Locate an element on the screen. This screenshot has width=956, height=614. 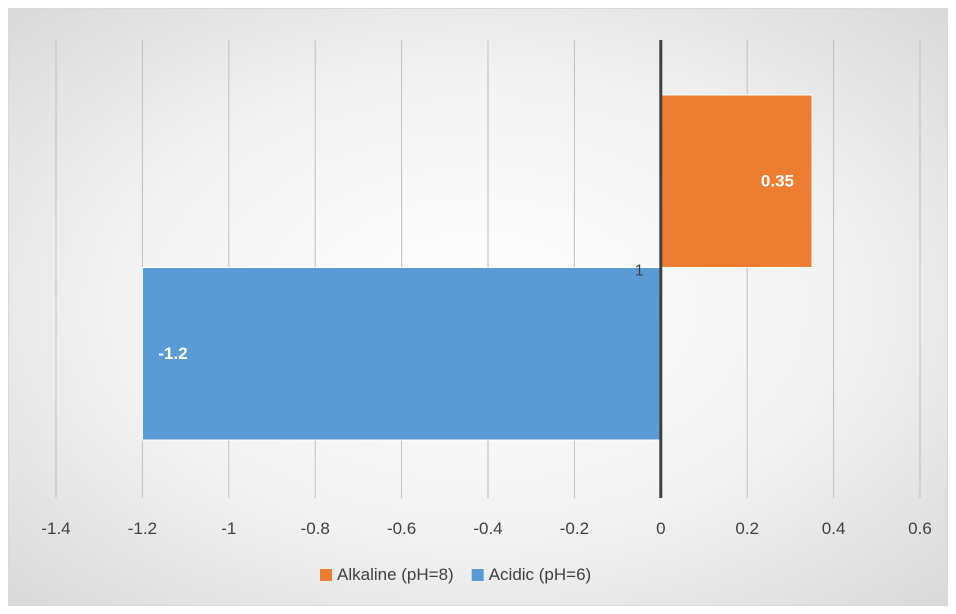
tick-label: 0.6 is located at coordinates (920, 528).